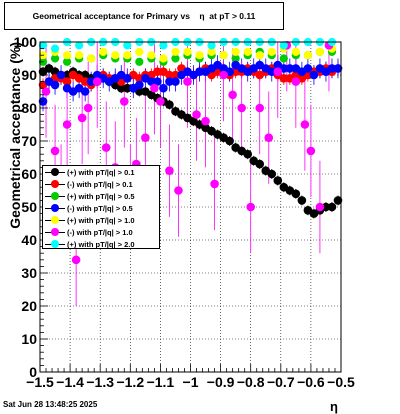 This screenshot has width=400, height=414. I want to click on legend-label: (-) with pT/|q| > 1.0, so click(100, 232).